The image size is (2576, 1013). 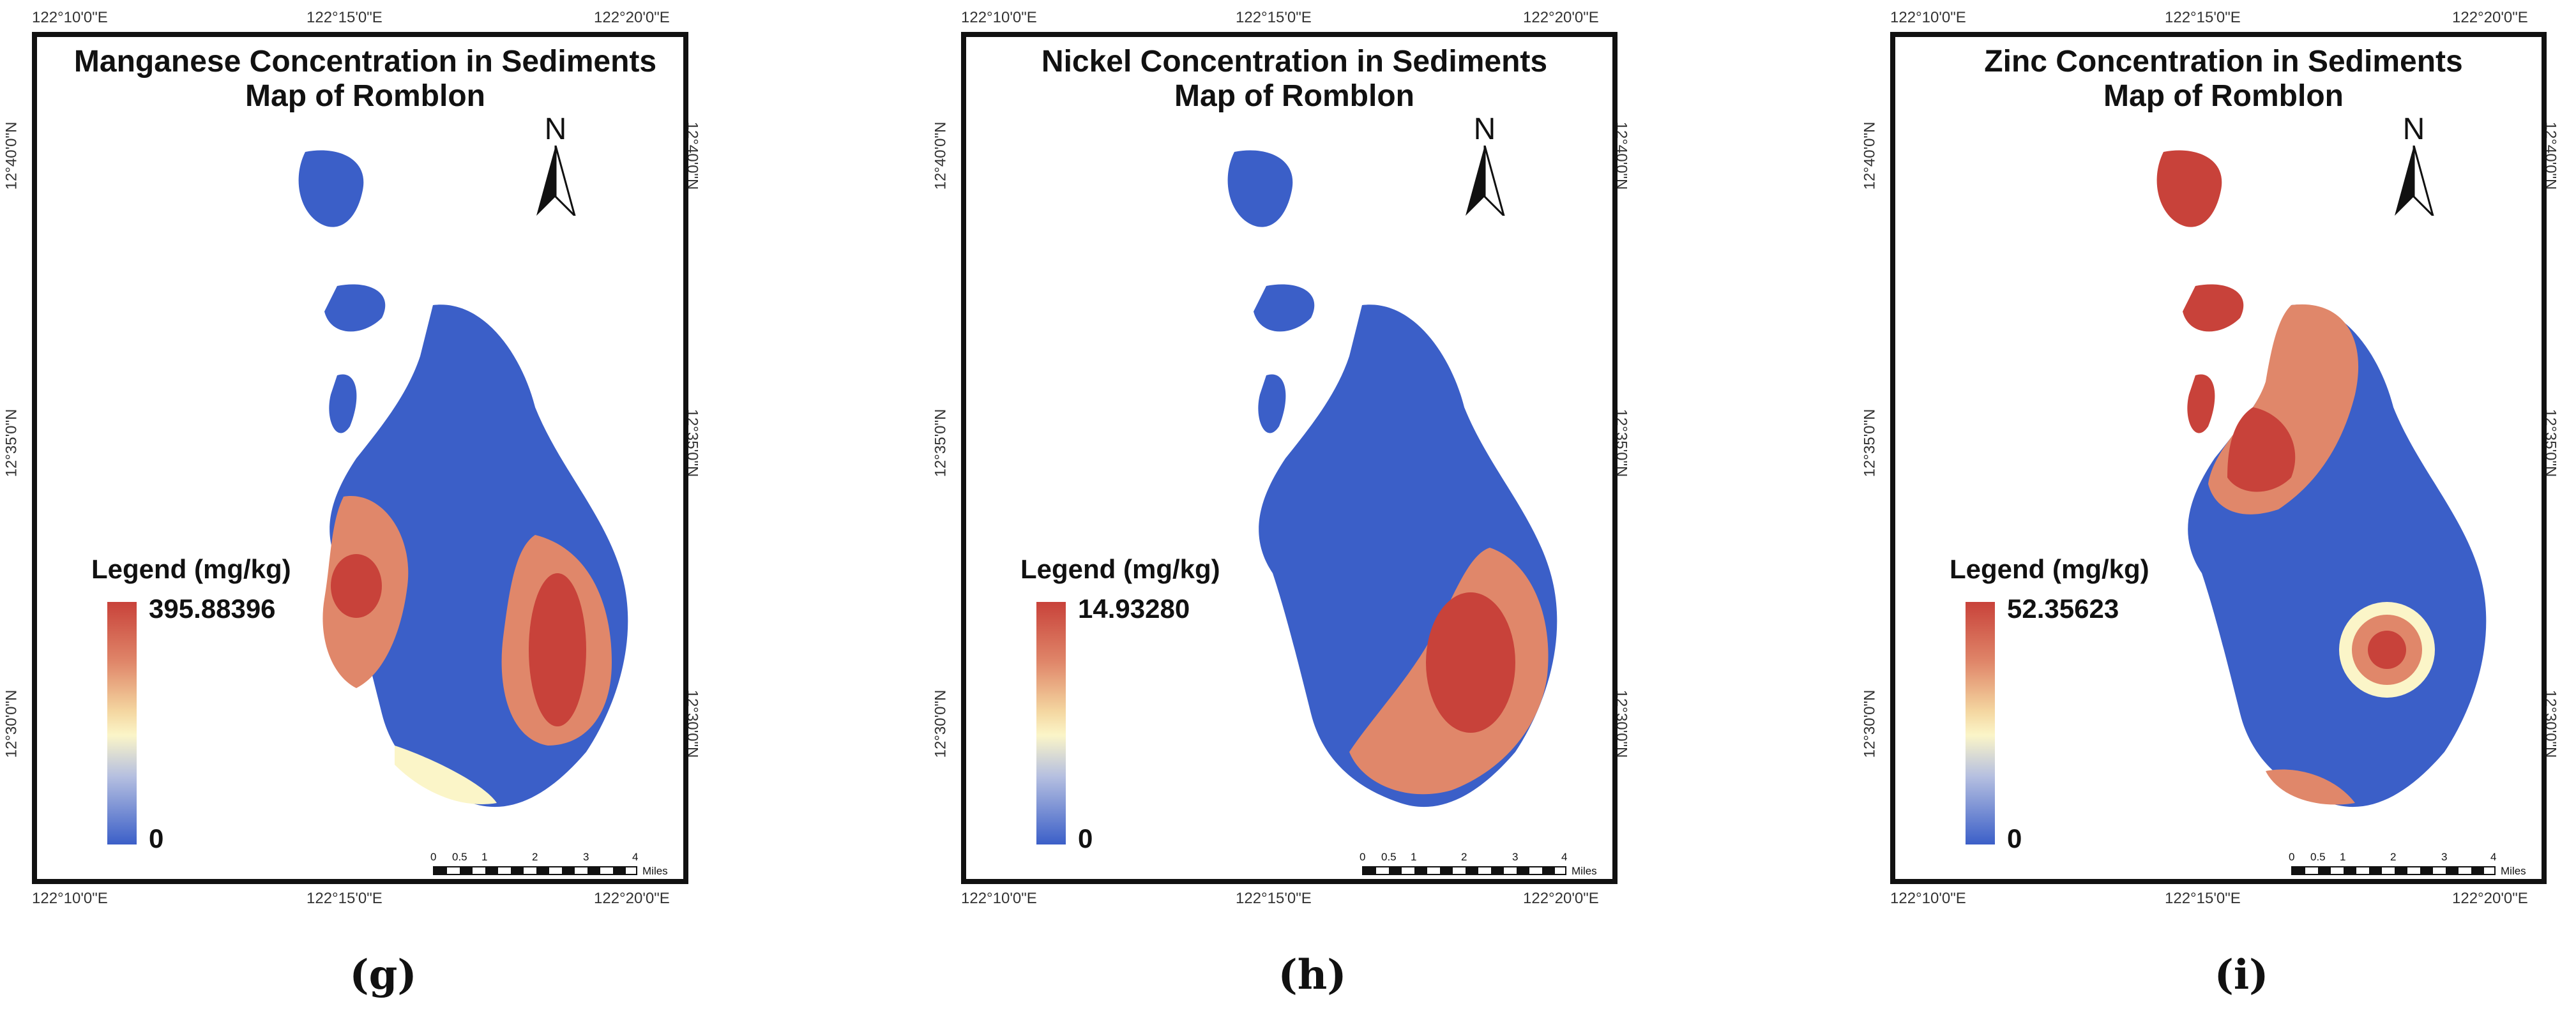 What do you see at coordinates (383, 975) in the screenshot?
I see `panel-caption: (g)` at bounding box center [383, 975].